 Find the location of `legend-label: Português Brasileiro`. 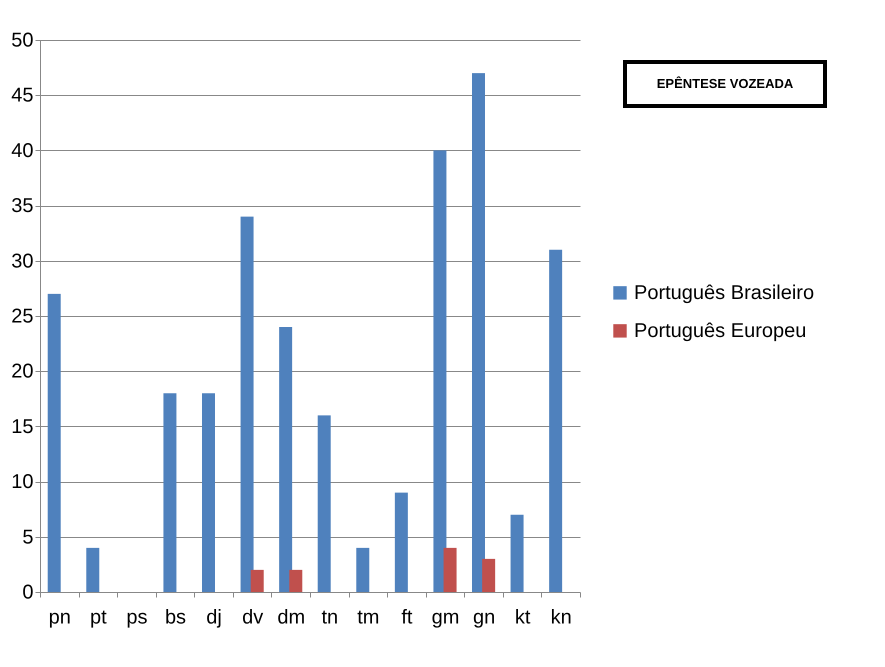

legend-label: Português Brasileiro is located at coordinates (724, 293).